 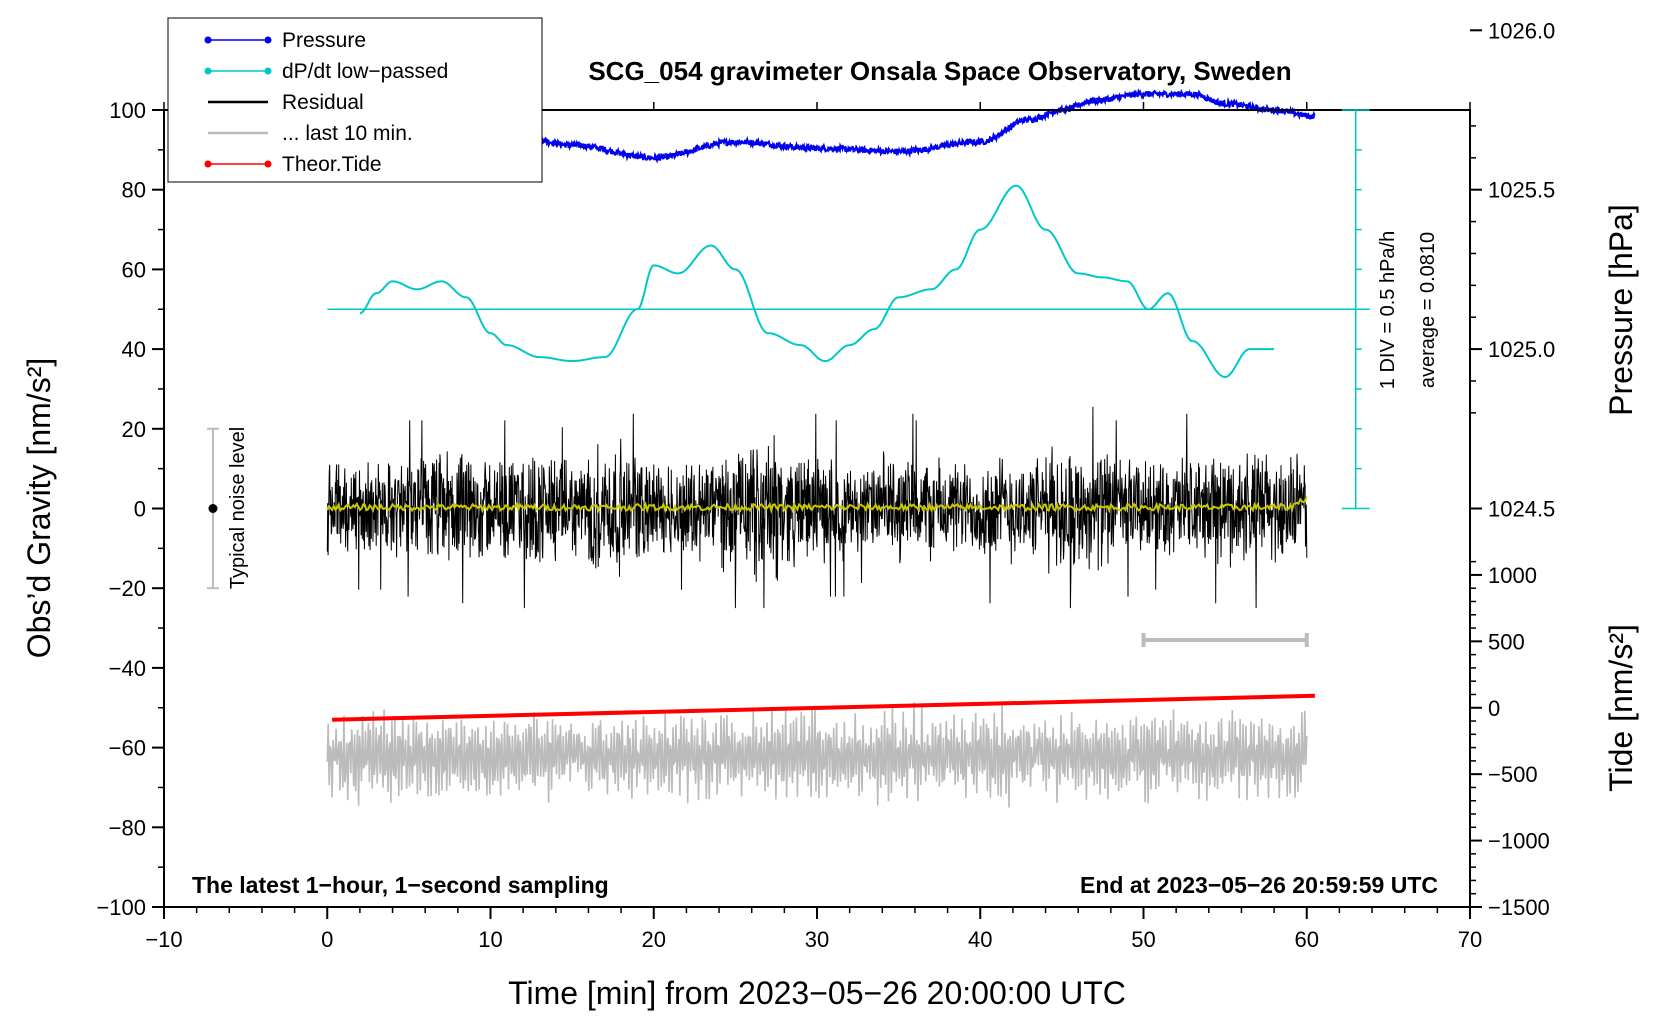 What do you see at coordinates (332, 164) in the screenshot?
I see `legend-label: Theor.Tide` at bounding box center [332, 164].